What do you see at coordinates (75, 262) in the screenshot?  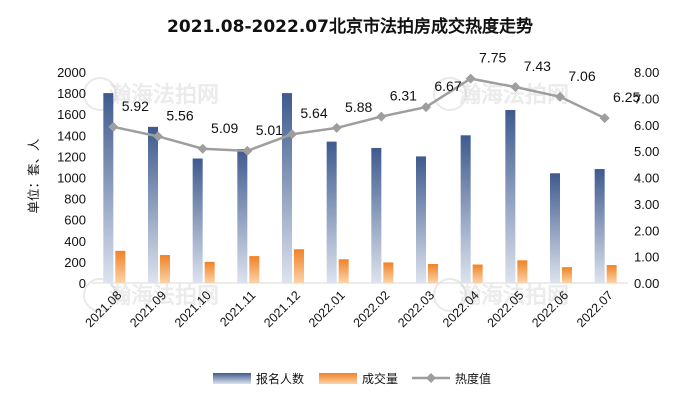 I see `left-tick-label: 200` at bounding box center [75, 262].